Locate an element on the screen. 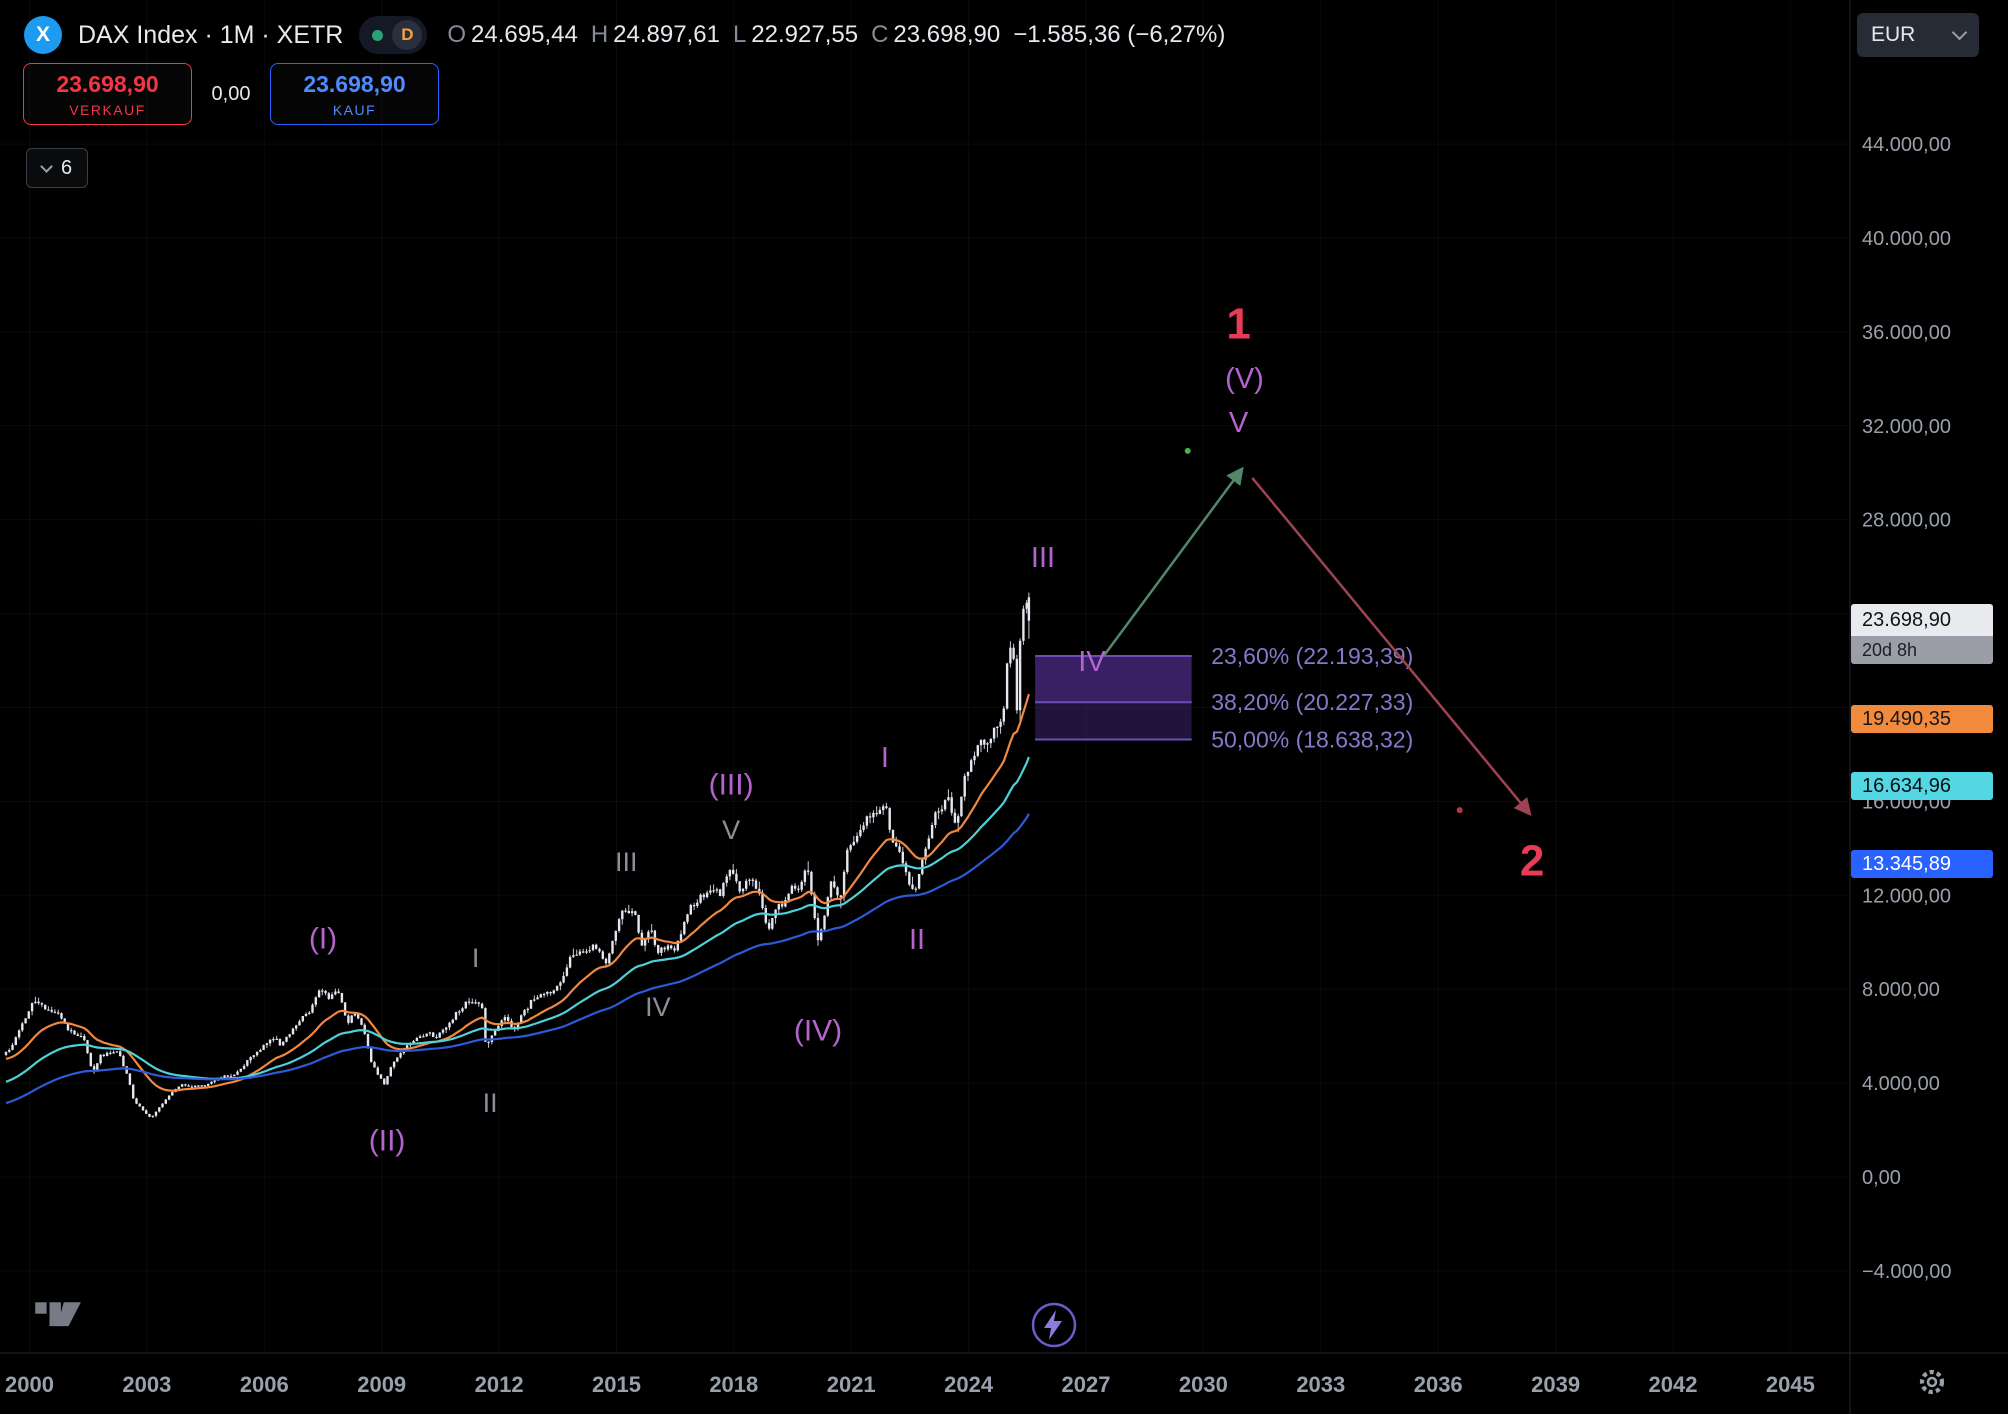  currency-selector: EUR is located at coordinates (1918, 35).